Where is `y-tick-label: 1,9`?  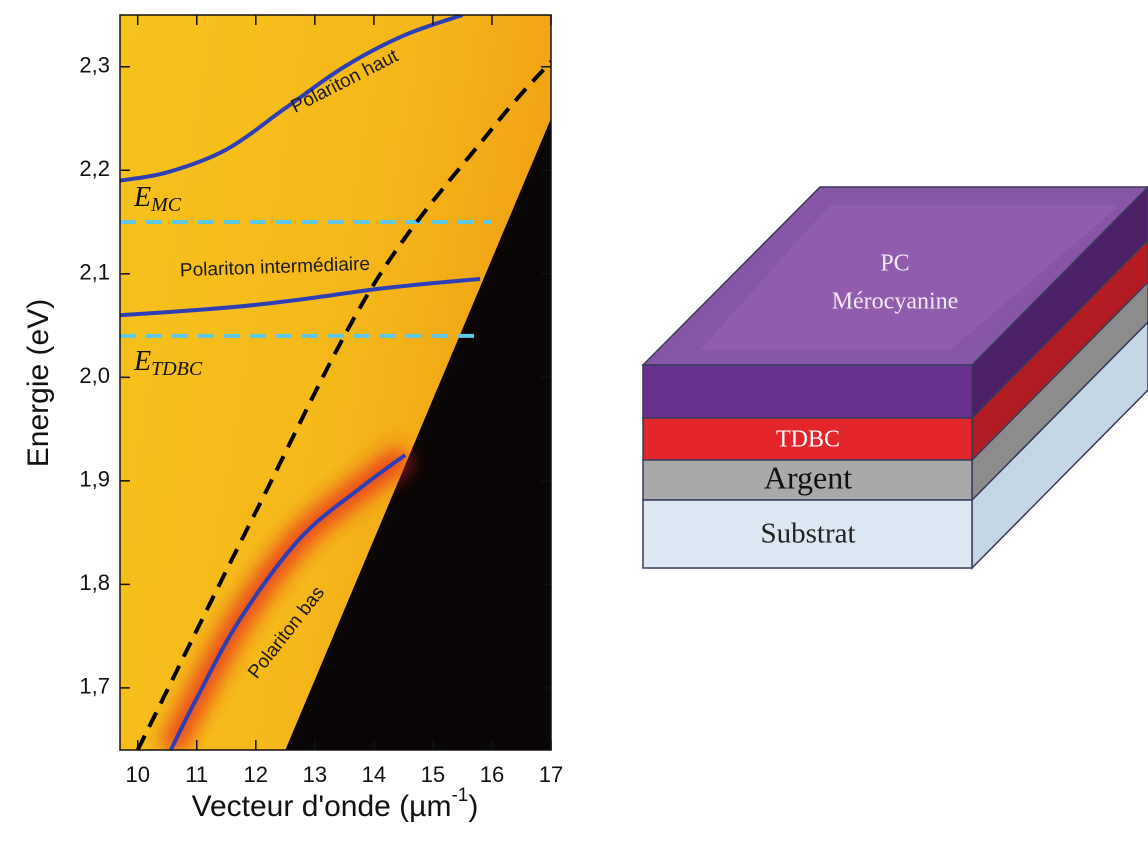
y-tick-label: 1,9 is located at coordinates (94, 479).